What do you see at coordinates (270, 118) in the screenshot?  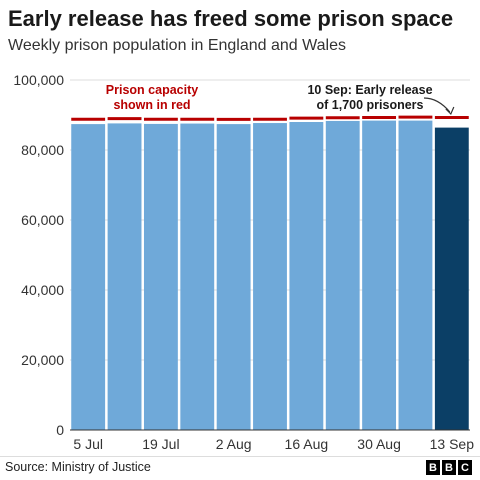 I see `capacity-layer` at bounding box center [270, 118].